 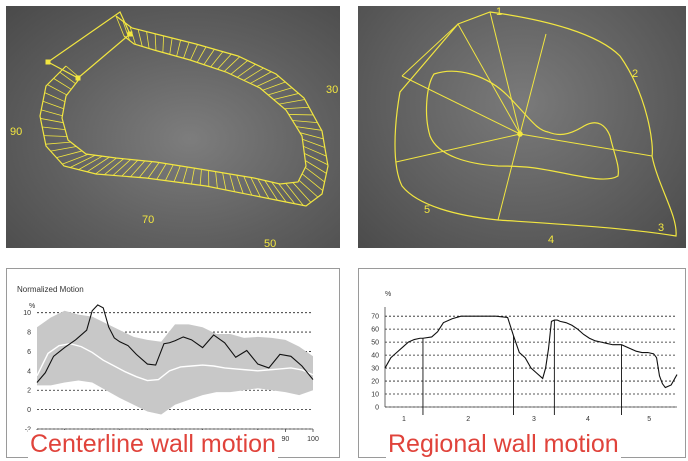 What do you see at coordinates (588, 419) in the screenshot?
I see `segment-label-4: 4` at bounding box center [588, 419].